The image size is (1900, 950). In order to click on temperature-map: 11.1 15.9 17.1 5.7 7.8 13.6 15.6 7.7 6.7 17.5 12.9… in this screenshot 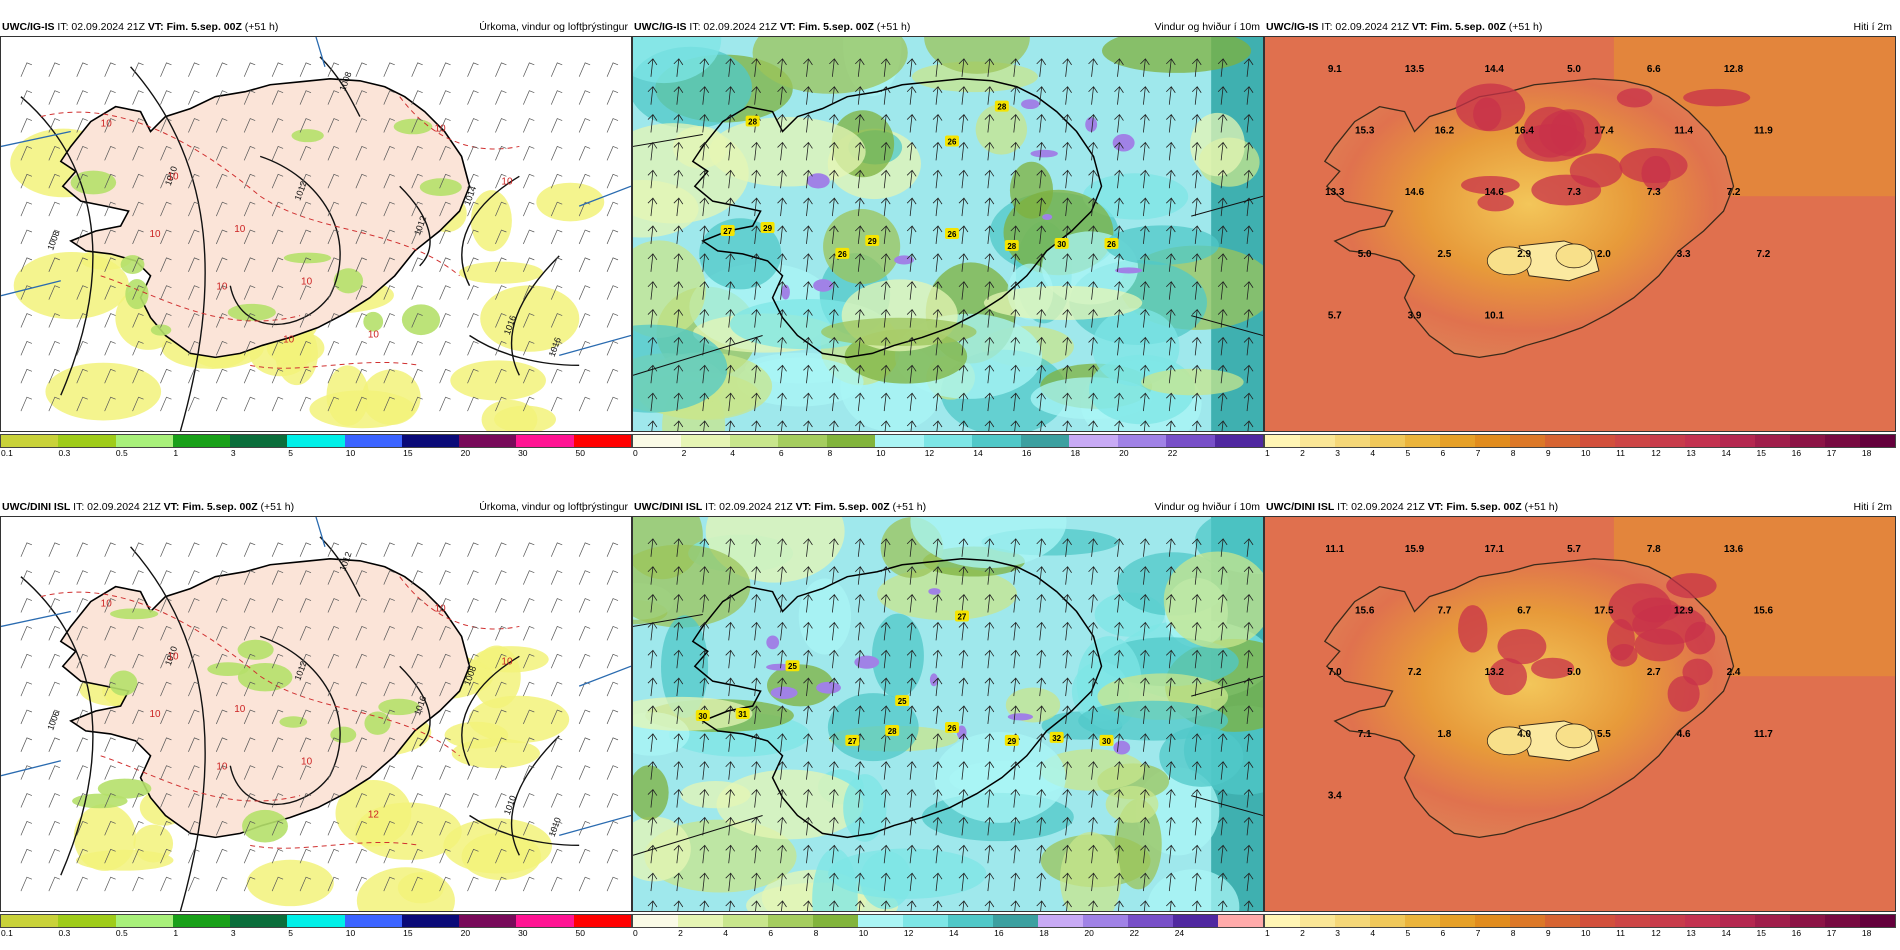, I will do `click(1580, 714)`.